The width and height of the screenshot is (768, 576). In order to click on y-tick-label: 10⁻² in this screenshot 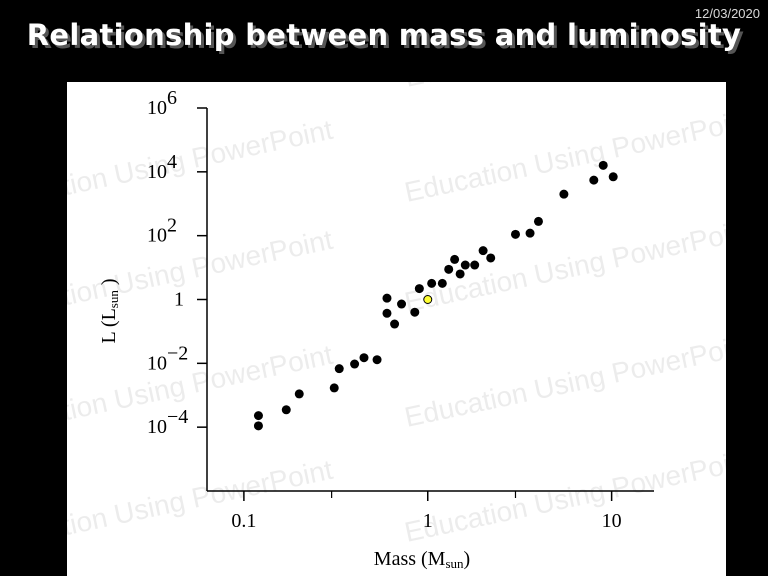, I will do `click(167, 358)`.